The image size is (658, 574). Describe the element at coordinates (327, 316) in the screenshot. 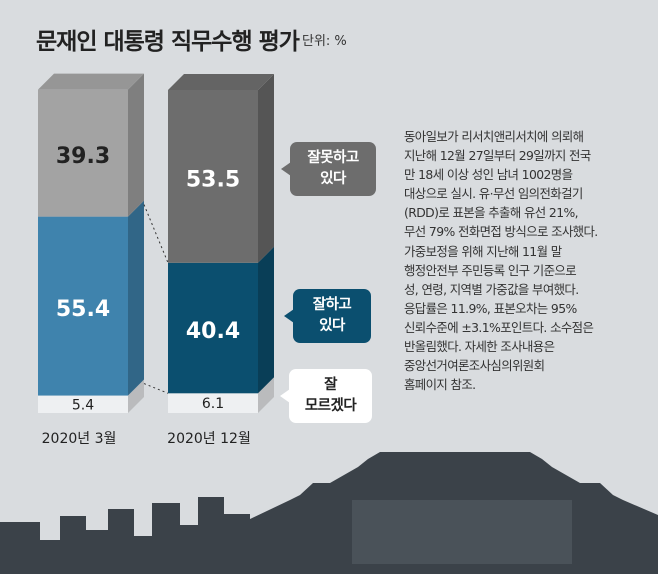

I see `callout-positive: 잘하고 있다` at that location.